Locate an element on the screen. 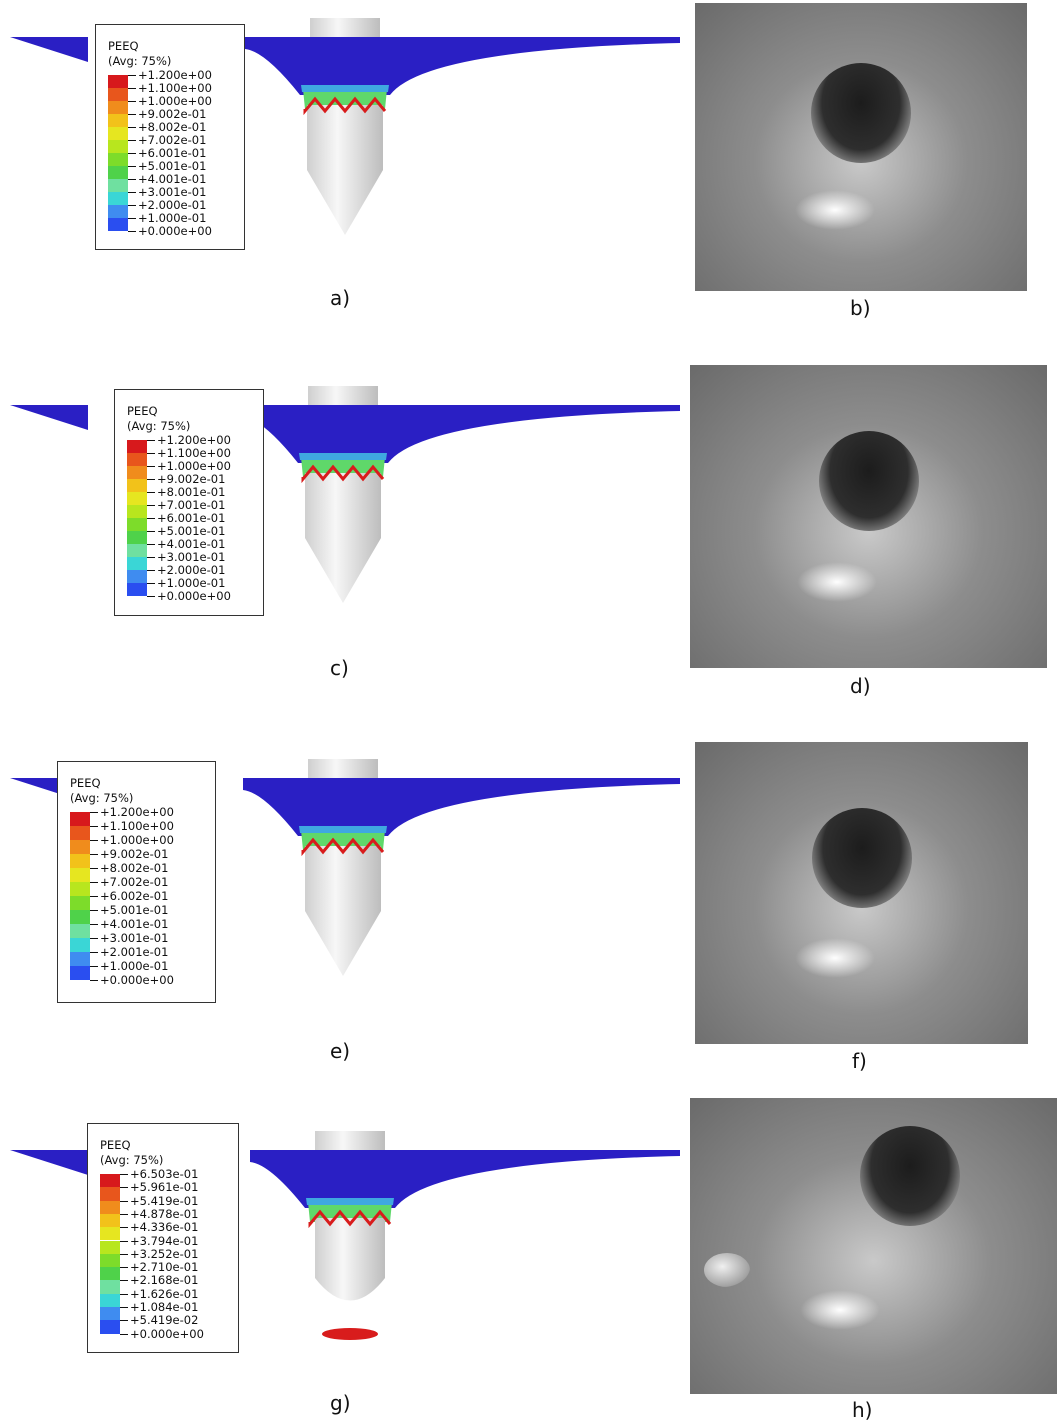  legend-label: +6.503e-01 is located at coordinates (164, 1174).